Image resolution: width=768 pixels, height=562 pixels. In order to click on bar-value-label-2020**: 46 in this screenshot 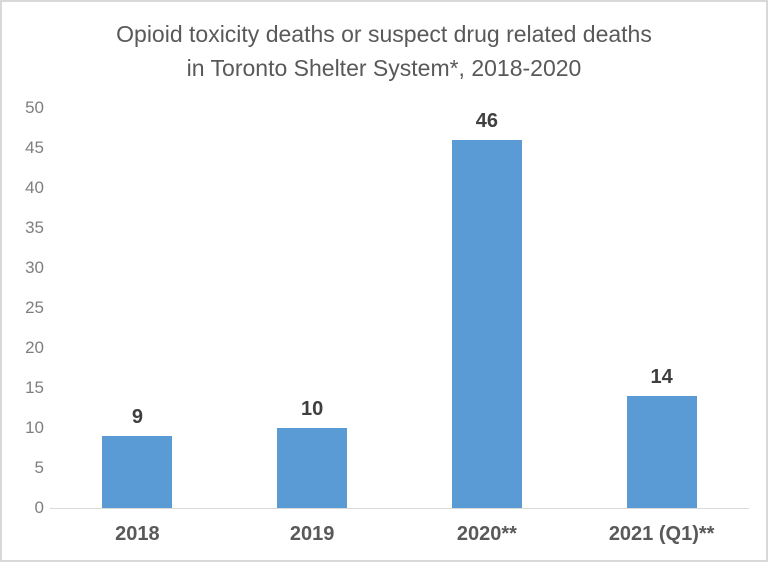, I will do `click(486, 121)`.